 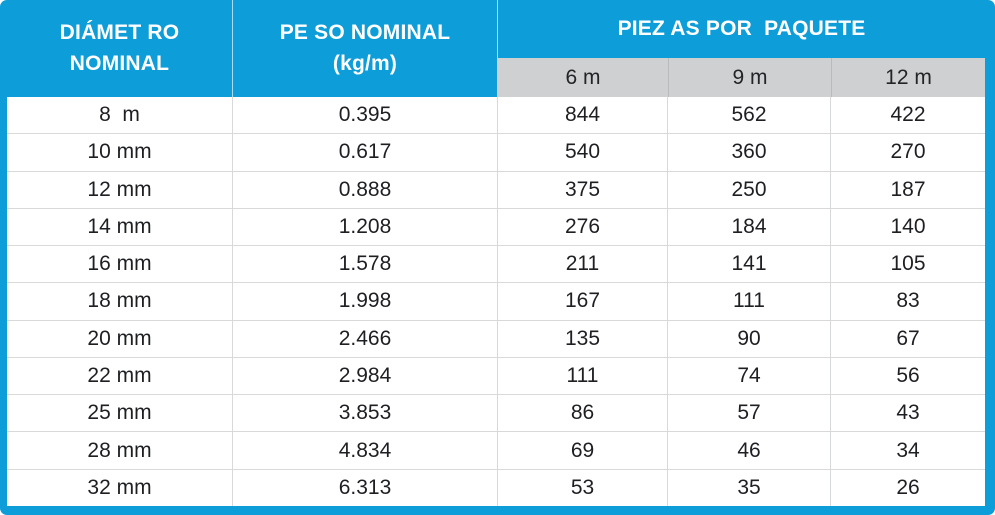 I want to click on cell-diameter: 22 mm, so click(x=119, y=375).